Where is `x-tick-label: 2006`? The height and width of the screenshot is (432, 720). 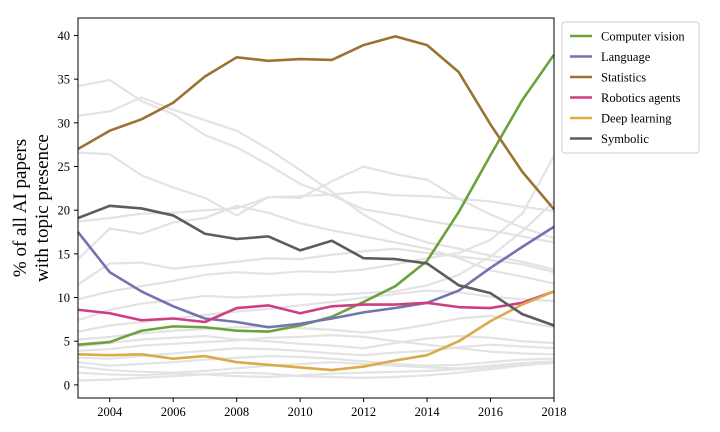 x-tick-label: 2006 is located at coordinates (173, 412).